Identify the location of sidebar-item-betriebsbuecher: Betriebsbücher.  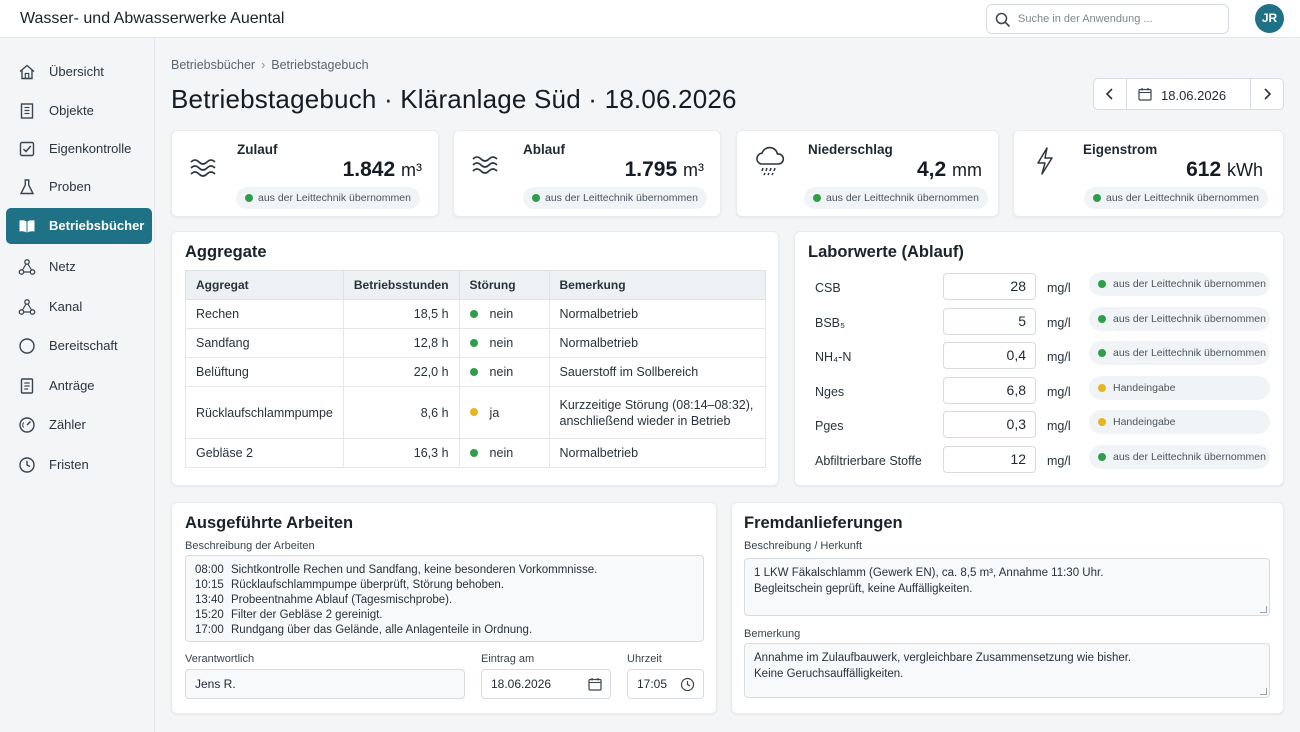
(79, 226).